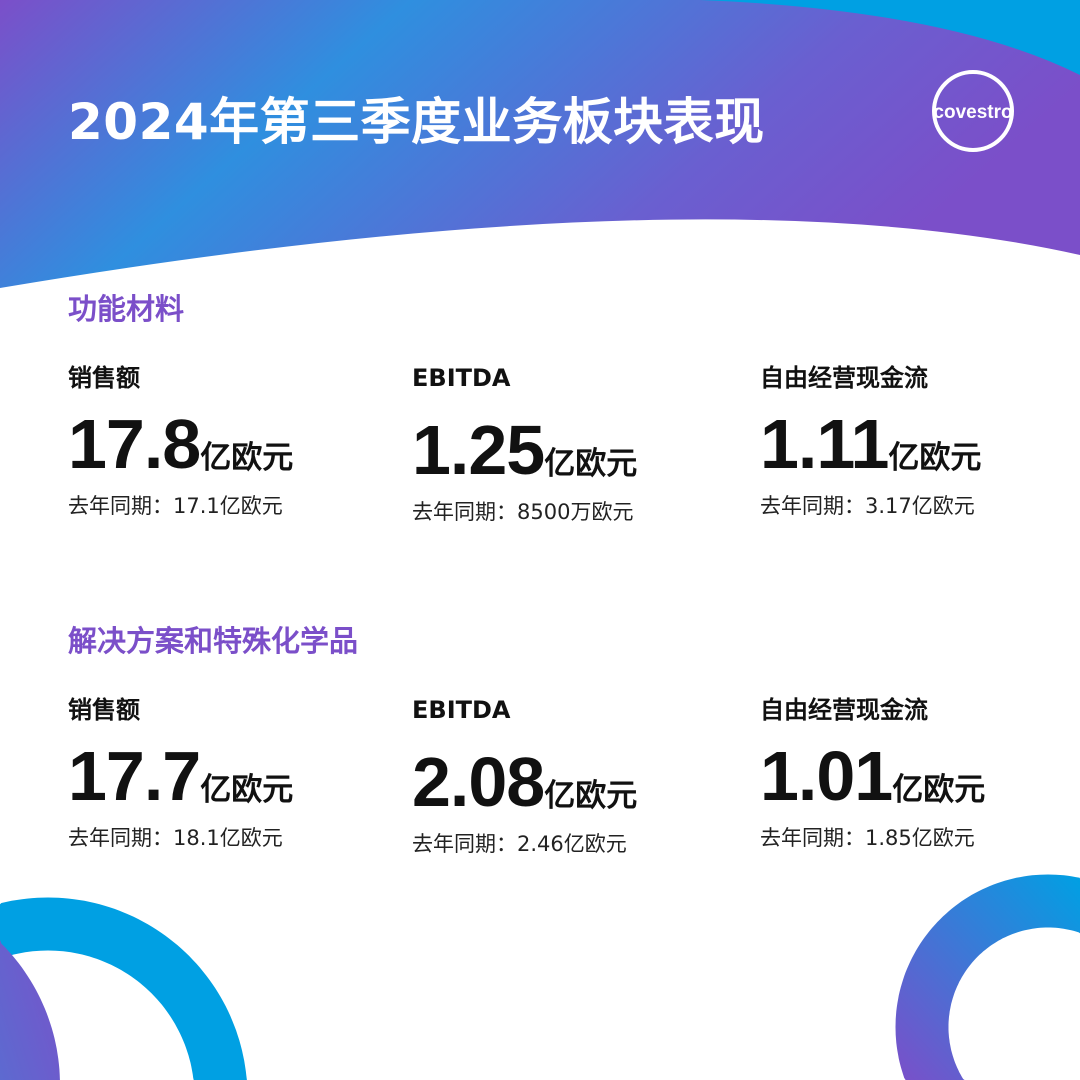 Image resolution: width=1080 pixels, height=1080 pixels. Describe the element at coordinates (478, 782) in the screenshot. I see `metric-number: 2.08` at that location.